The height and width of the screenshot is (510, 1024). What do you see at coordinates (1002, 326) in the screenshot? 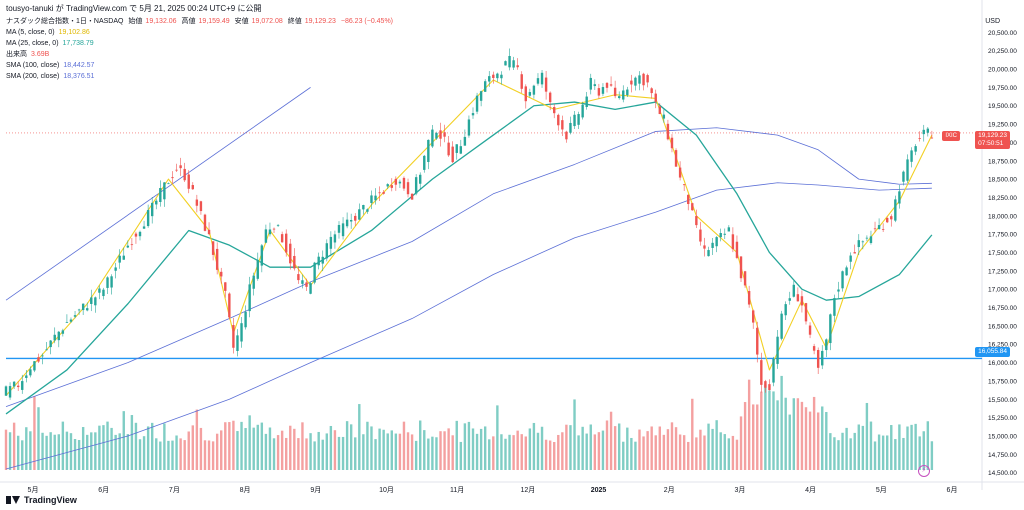
I see `y-tick-label: 16,500.00` at bounding box center [1002, 326].